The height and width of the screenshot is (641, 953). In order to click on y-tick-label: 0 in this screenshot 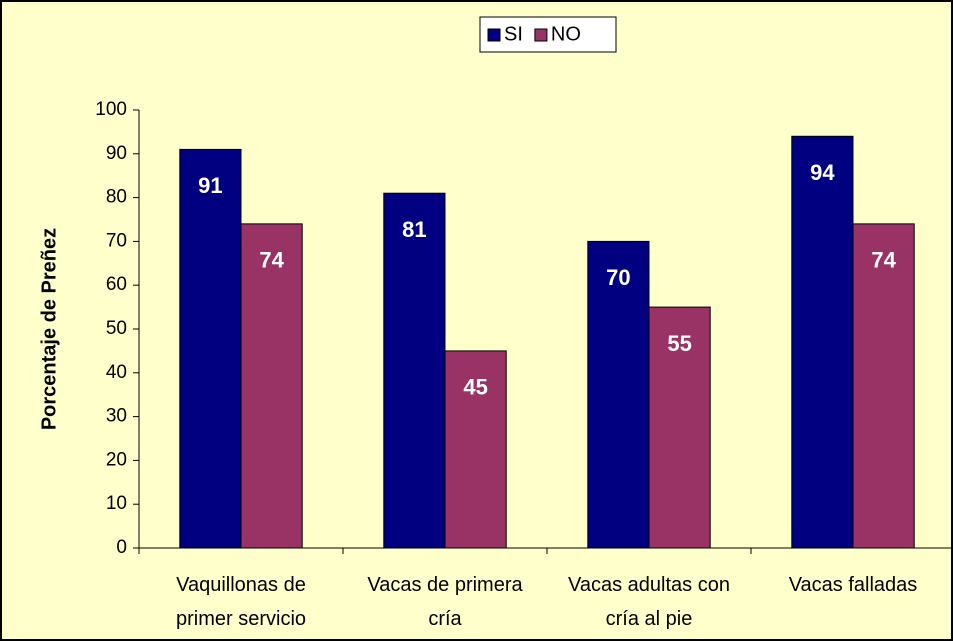, I will do `click(121, 547)`.